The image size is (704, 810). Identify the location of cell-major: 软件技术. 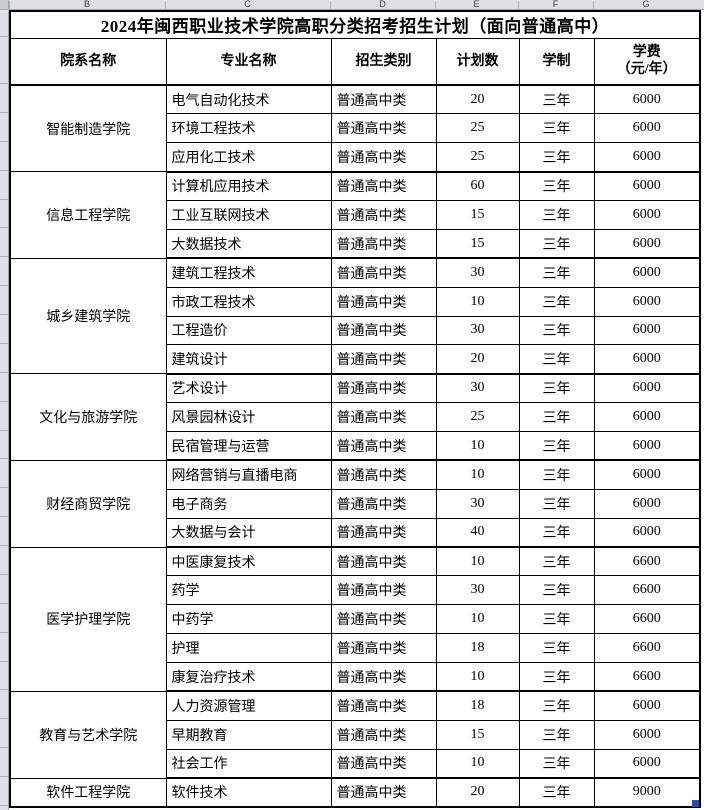
(248, 792).